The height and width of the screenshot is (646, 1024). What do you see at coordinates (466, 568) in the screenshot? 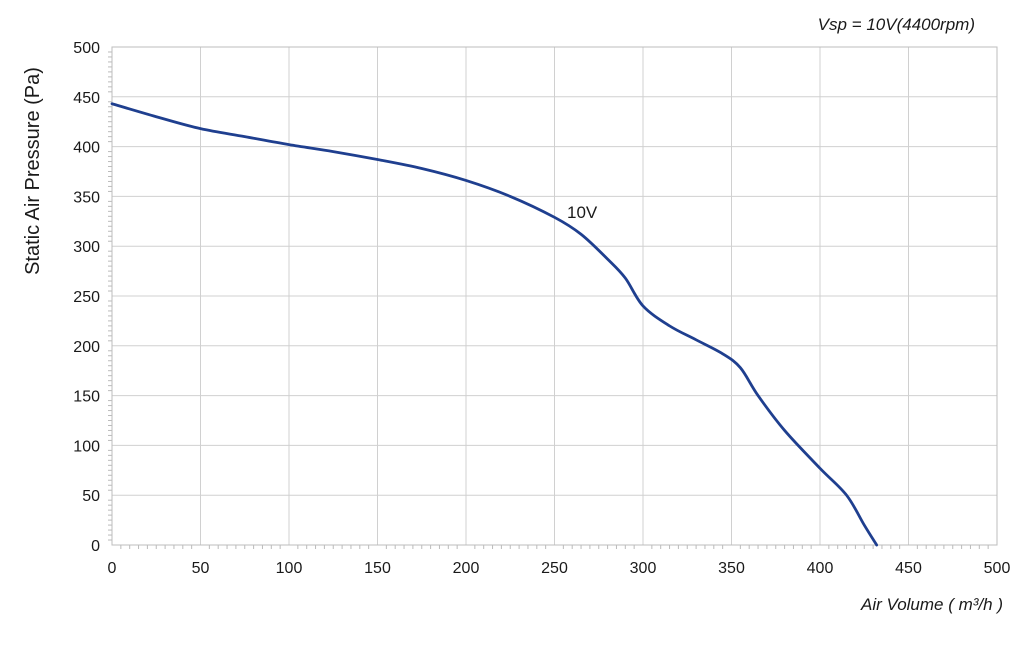
I see `x-tick-label: 200` at bounding box center [466, 568].